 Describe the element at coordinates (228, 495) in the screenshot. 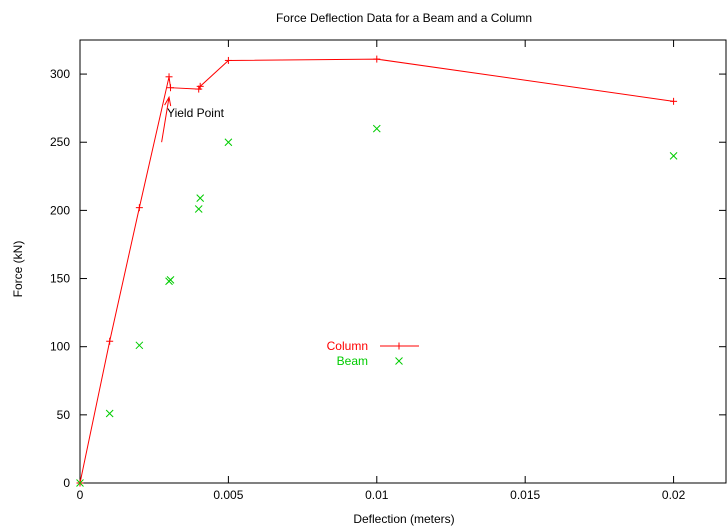

I see `x-tick-label: 0.005` at that location.